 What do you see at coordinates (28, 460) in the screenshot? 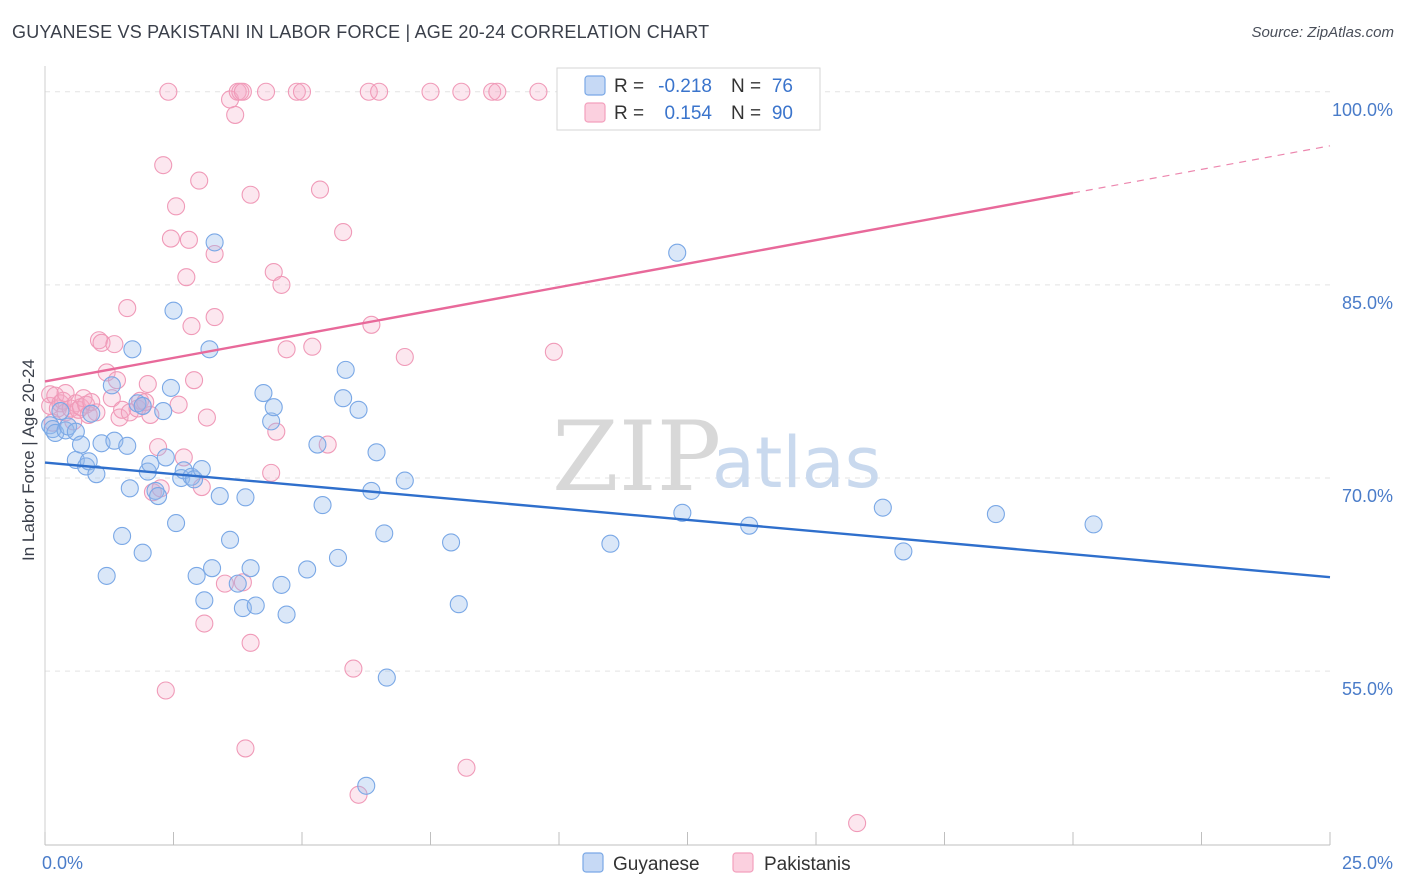
I see `y-axis-label: In Labor Force | Age 20-24` at bounding box center [28, 460].